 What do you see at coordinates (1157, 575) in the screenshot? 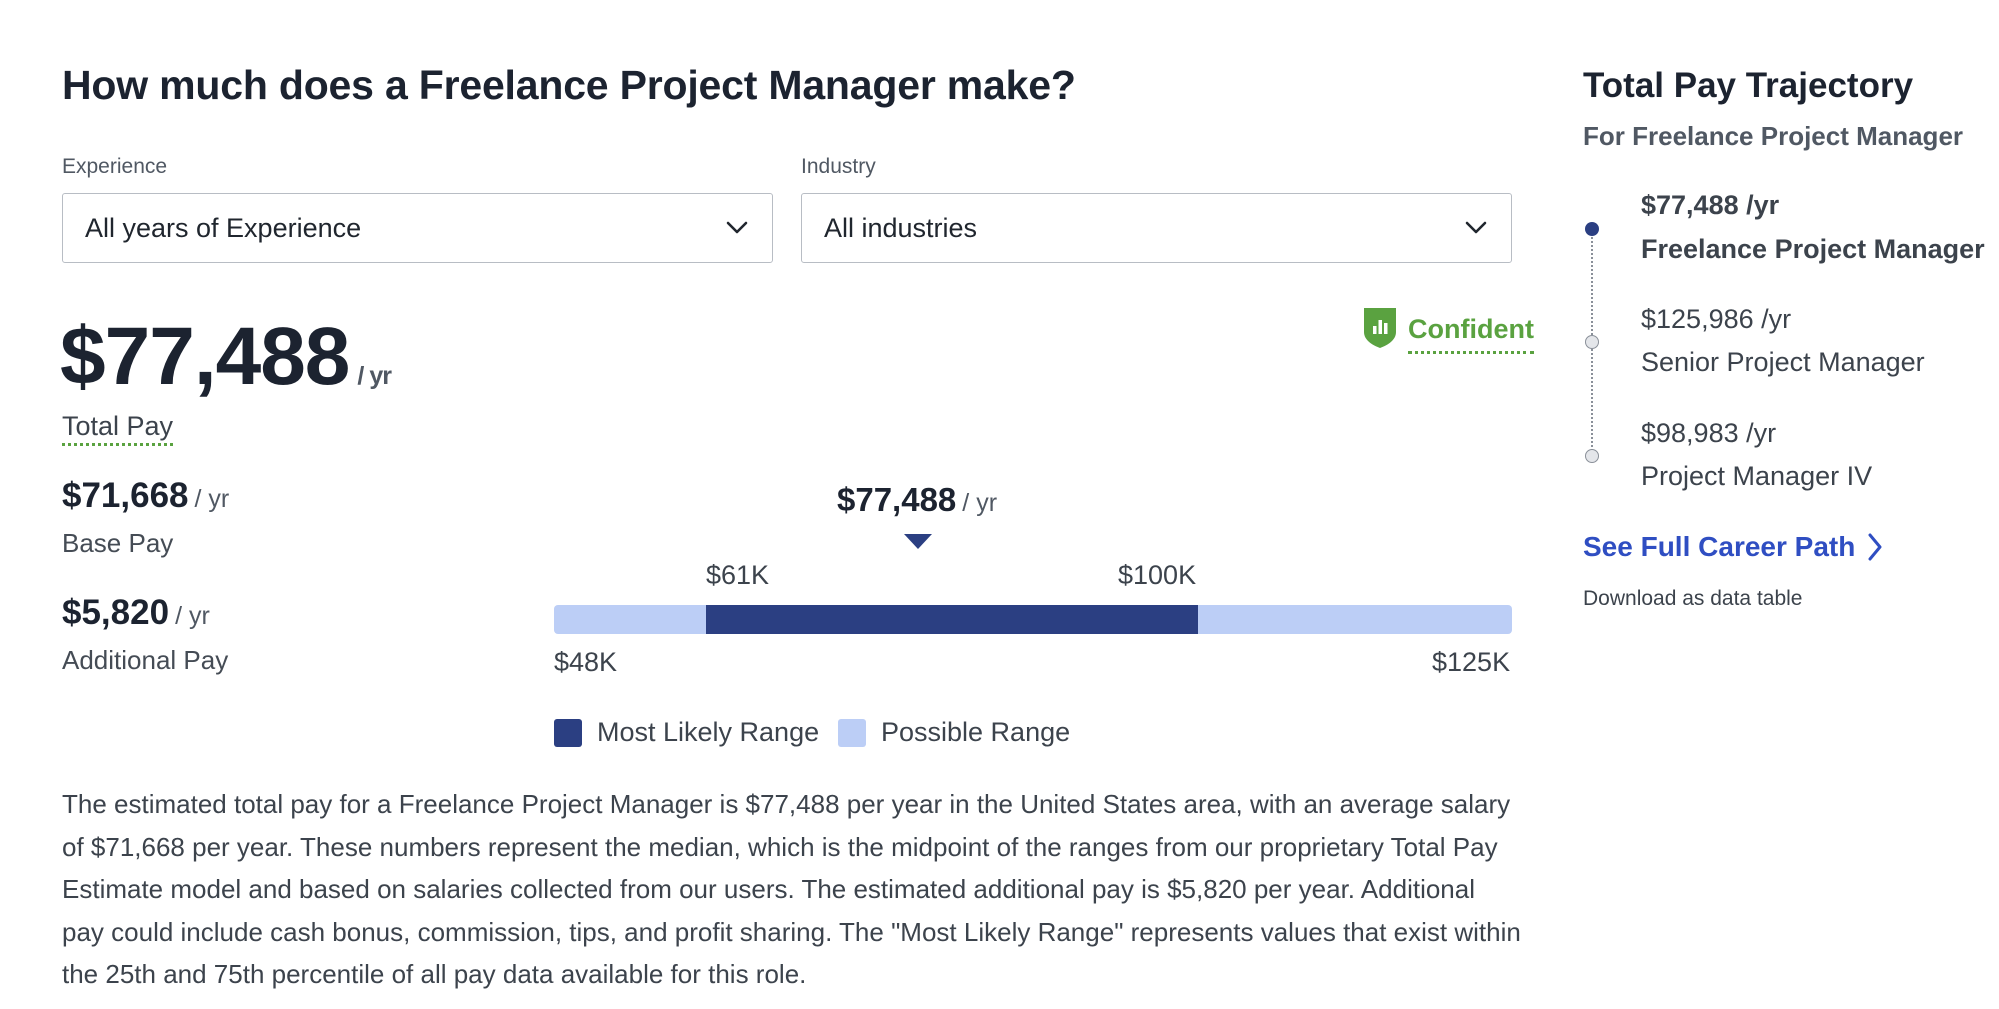
I see `likely-high-label: $100K` at bounding box center [1157, 575].